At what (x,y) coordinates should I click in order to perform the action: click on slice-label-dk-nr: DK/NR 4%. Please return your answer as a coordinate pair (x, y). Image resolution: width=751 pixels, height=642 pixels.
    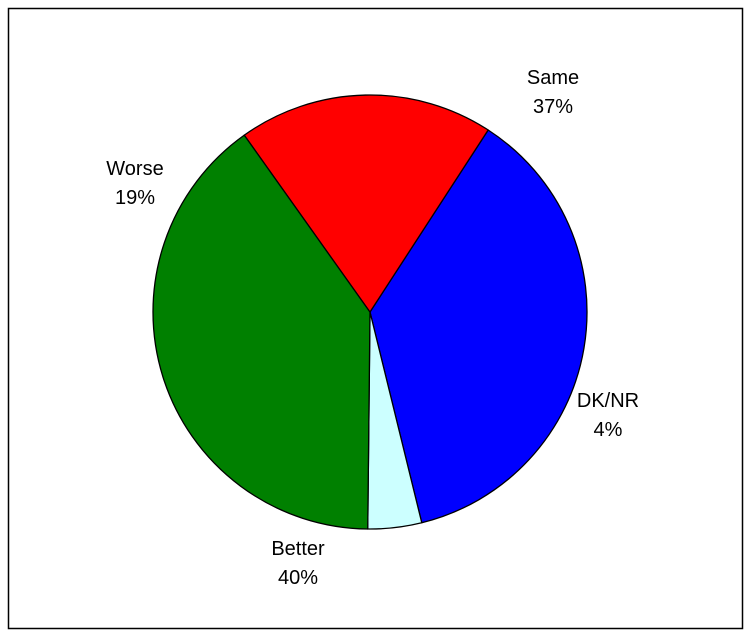
    Looking at the image, I should click on (608, 415).